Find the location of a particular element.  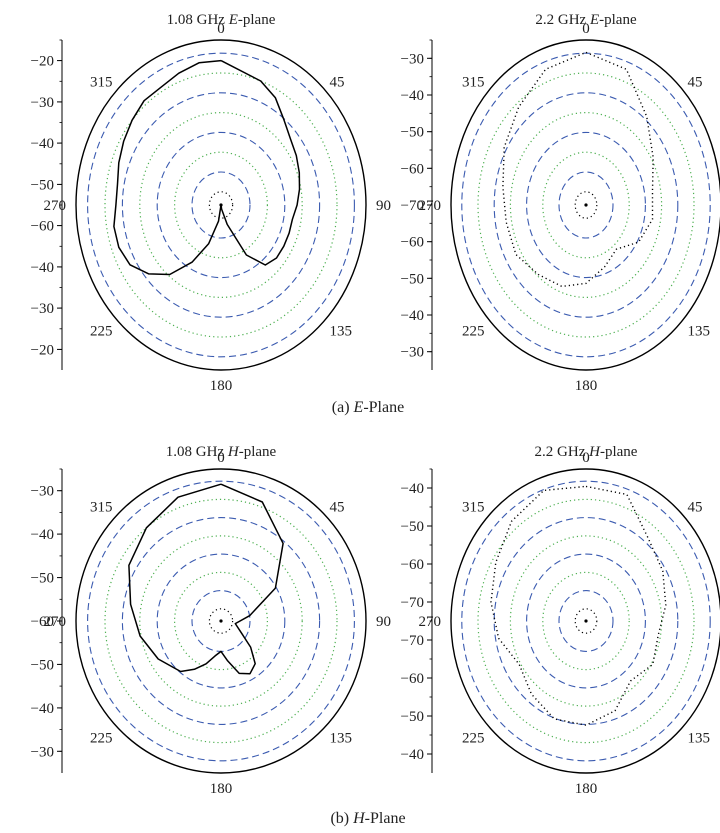

chart-title: 2.2 GHz H-plane is located at coordinates (586, 452).